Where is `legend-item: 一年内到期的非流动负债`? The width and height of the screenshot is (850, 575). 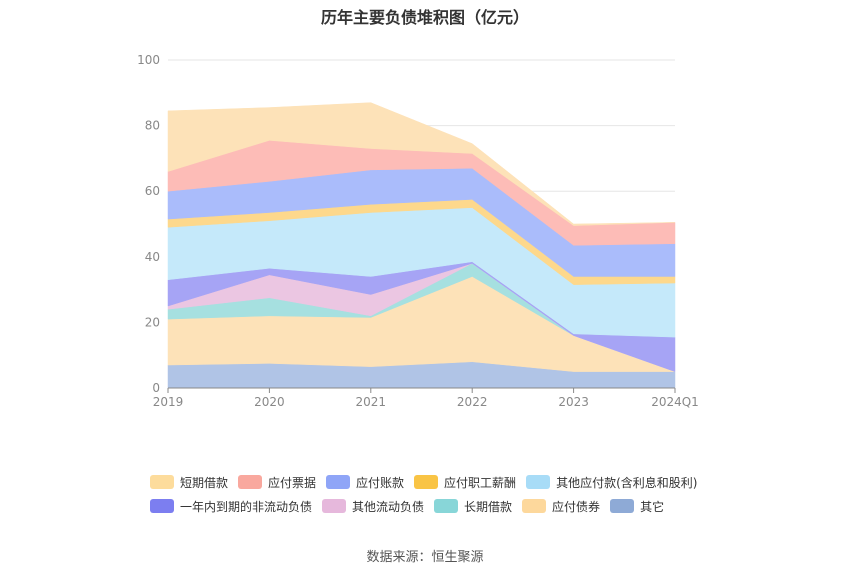
legend-item: 一年内到期的非流动负债 is located at coordinates (231, 506).